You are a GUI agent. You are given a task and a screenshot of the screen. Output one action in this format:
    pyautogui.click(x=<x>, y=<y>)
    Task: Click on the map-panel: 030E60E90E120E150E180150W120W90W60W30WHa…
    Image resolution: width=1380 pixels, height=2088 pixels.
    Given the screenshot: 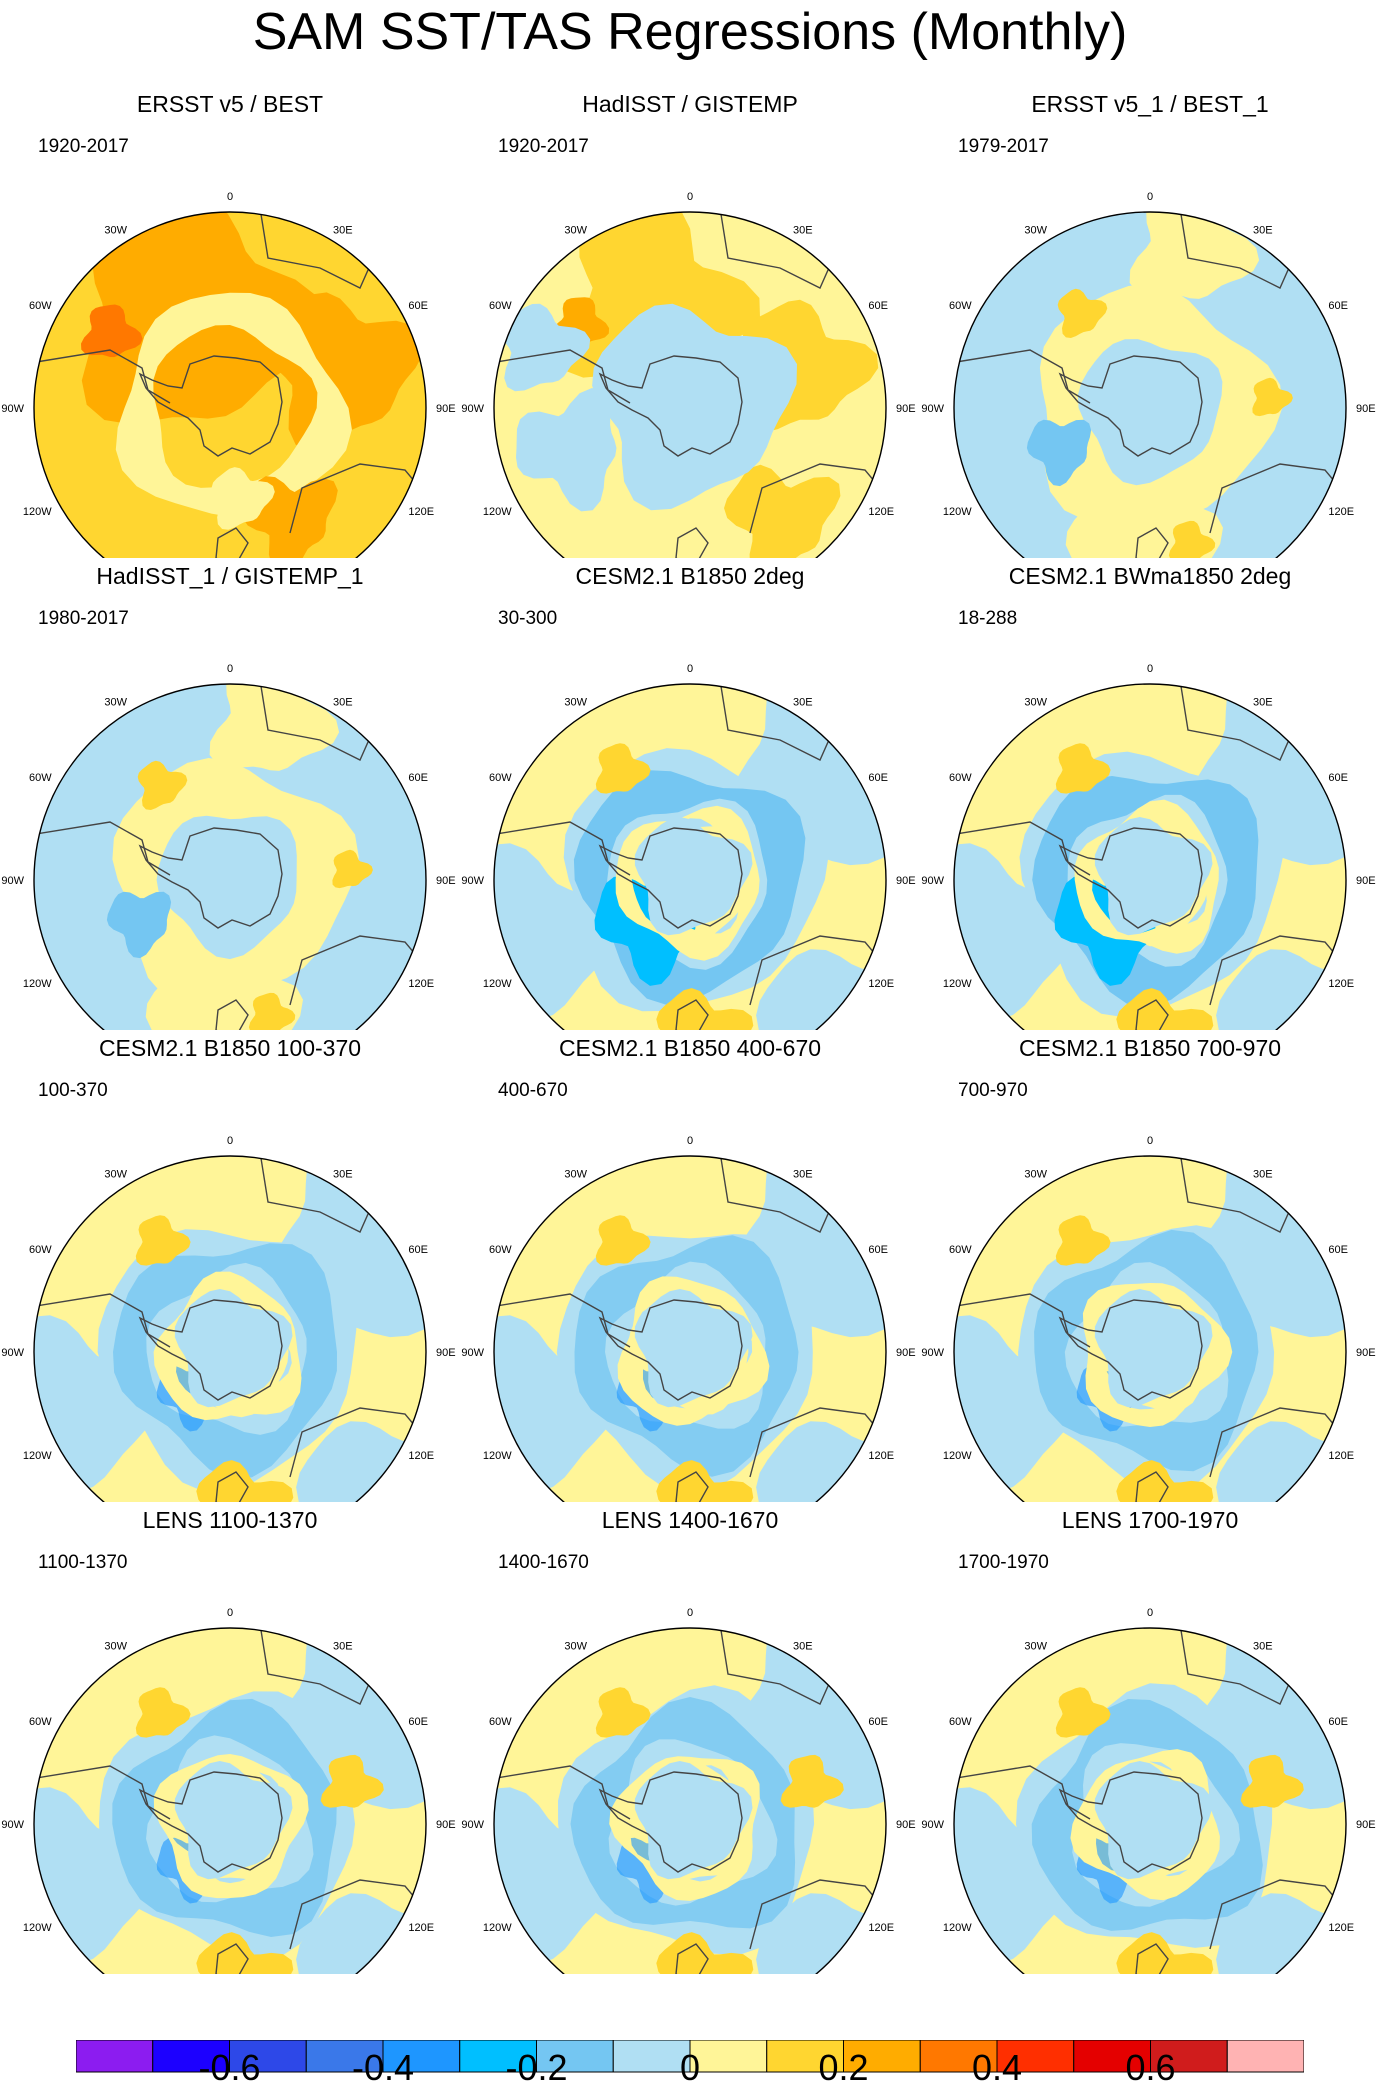 What is the action you would take?
    pyautogui.click(x=230, y=795)
    